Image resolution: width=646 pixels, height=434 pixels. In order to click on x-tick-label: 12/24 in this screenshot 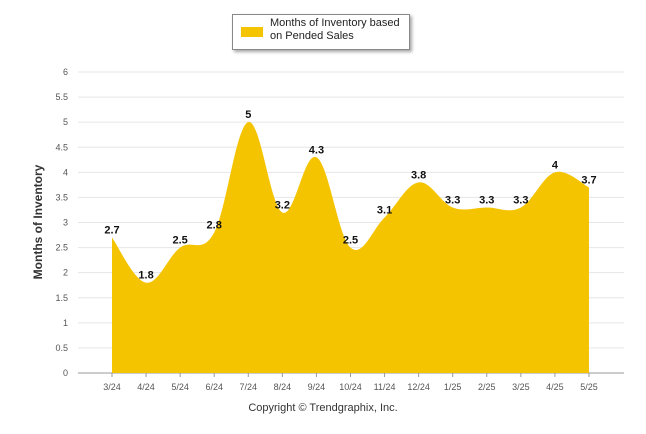, I will do `click(418, 387)`.